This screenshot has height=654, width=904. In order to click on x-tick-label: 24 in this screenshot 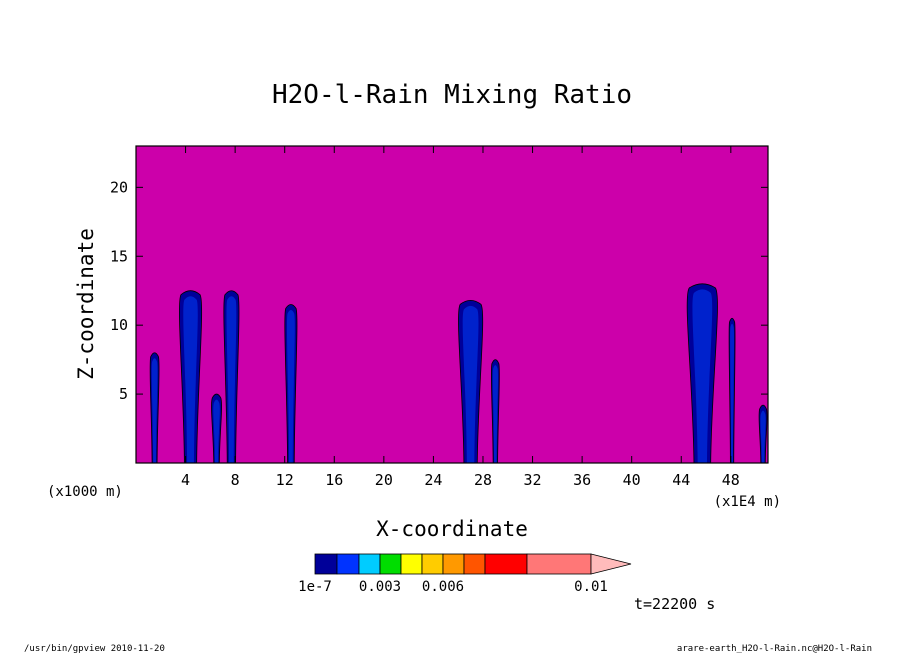, I will do `click(433, 480)`.